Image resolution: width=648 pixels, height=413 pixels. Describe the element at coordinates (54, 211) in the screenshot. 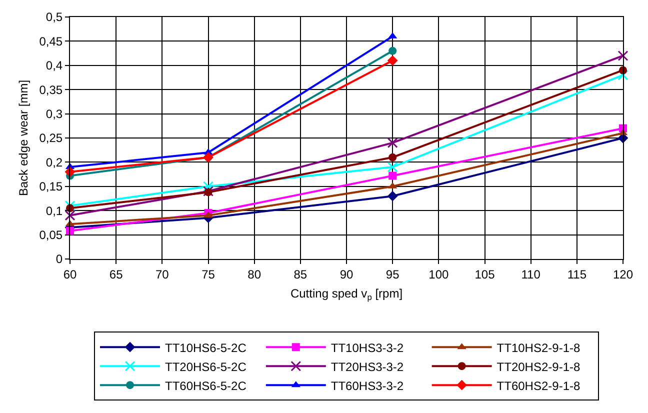

I see `y-tick-label: 0,1` at that location.